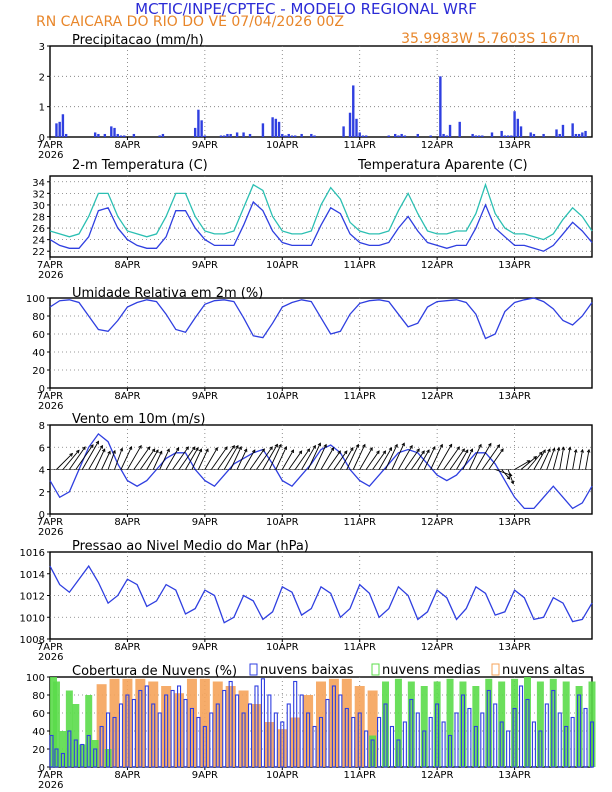 This screenshot has width=612, height=792. I want to click on wind-ytick-label: 6, so click(42, 448).